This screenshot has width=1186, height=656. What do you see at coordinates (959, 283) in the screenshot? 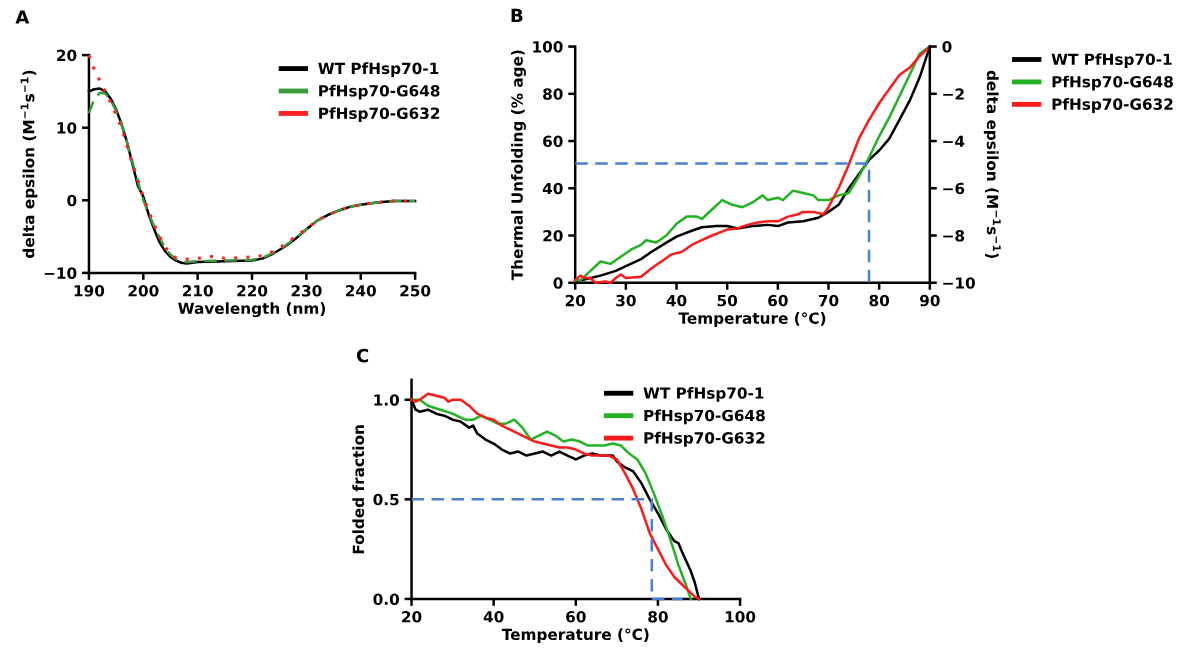
I see `y2-tick-label: −10` at bounding box center [959, 283].